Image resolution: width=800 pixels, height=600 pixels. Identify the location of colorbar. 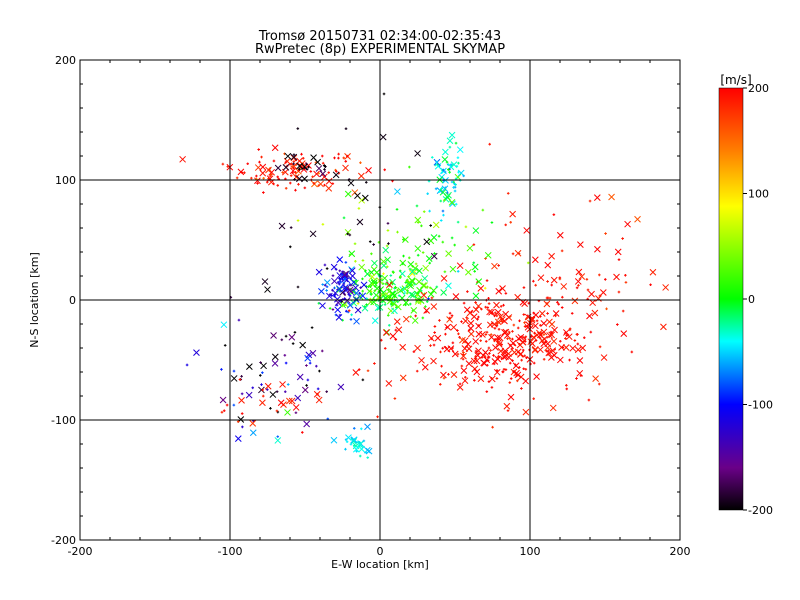
(731, 299).